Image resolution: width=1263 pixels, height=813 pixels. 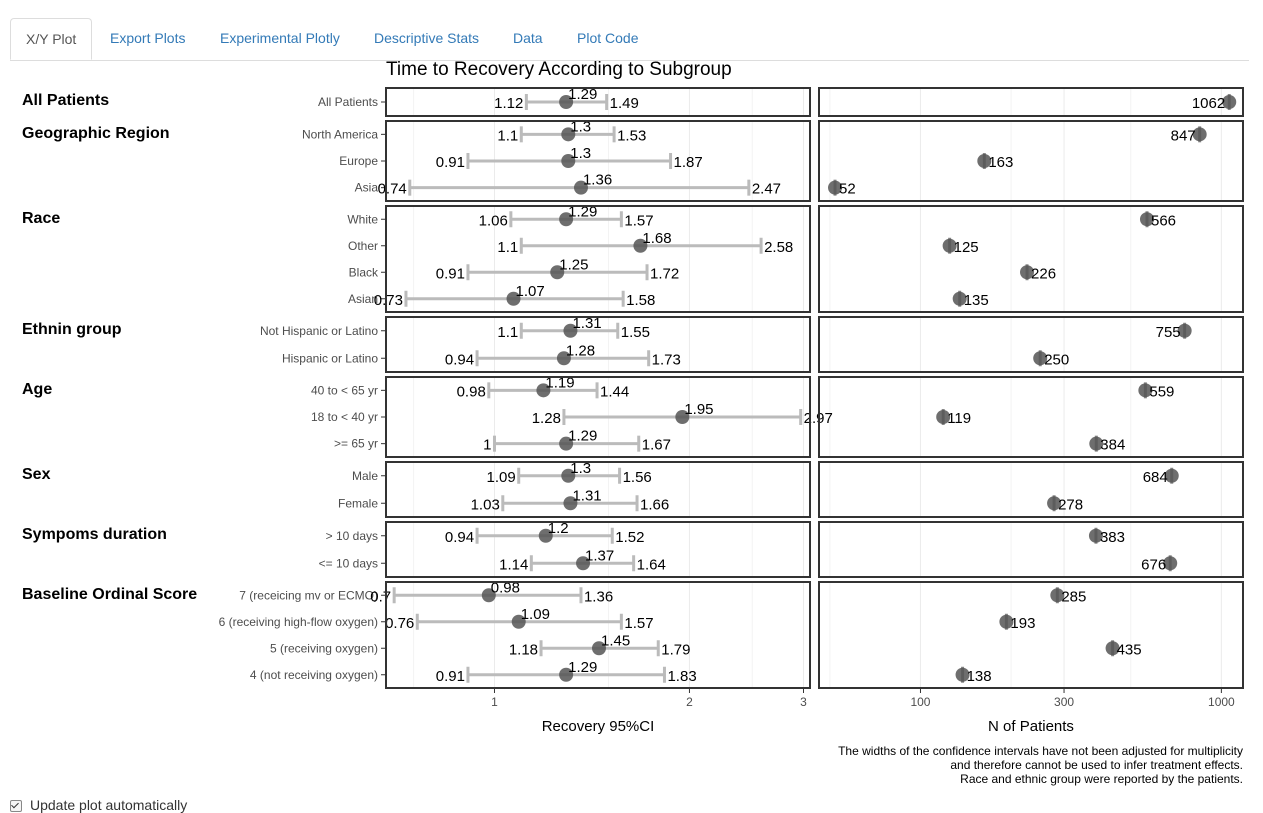 What do you see at coordinates (399, 623) in the screenshot?
I see `ci-lower-label: 0.76` at bounding box center [399, 623].